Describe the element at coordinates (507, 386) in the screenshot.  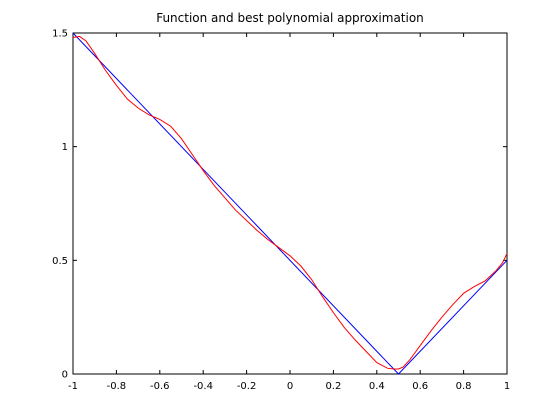
I see `x-tick-label: 1` at that location.